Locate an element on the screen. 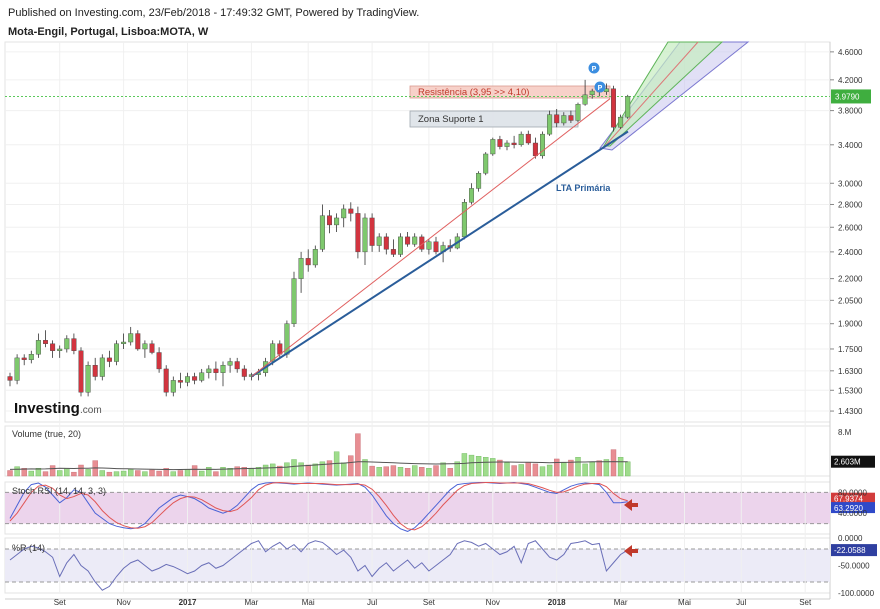 The width and height of the screenshot is (880, 609). volume-value-tag is located at coordinates (853, 461).